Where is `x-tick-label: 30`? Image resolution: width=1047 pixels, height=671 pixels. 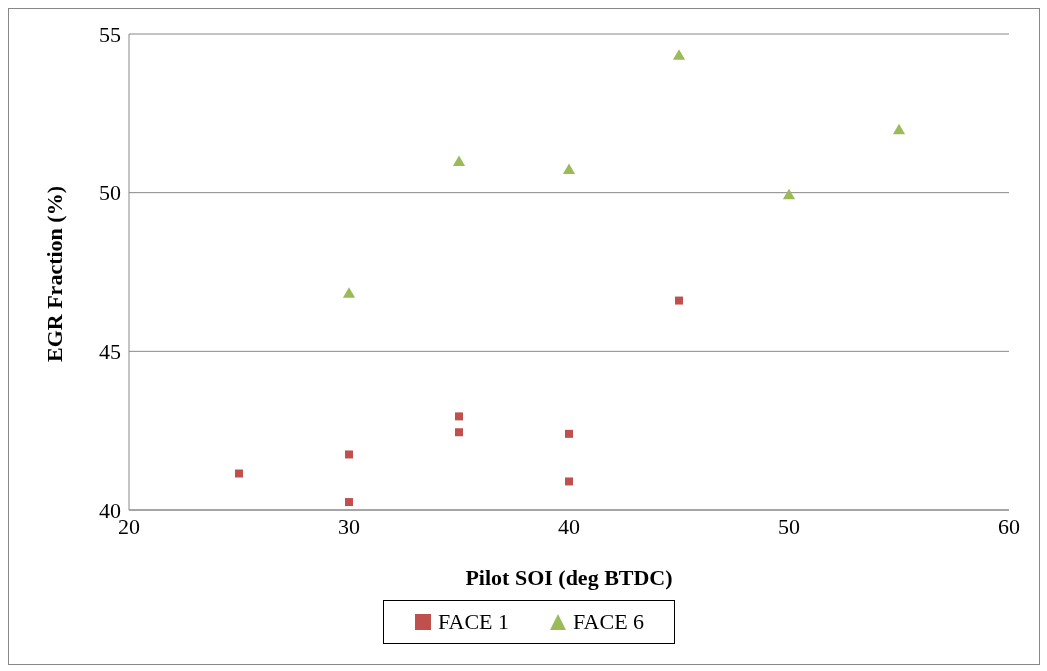
x-tick-label: 30 is located at coordinates (349, 526).